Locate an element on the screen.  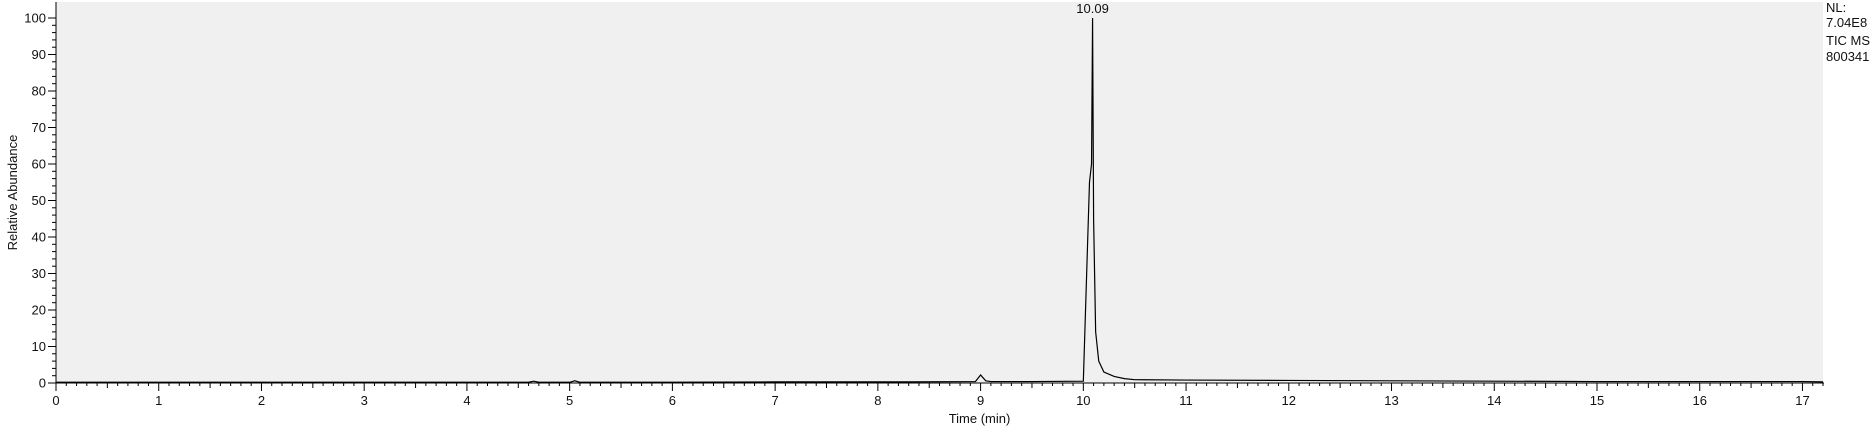
y-tick-labels: 0 10 20 30 40 50 60 70 80 90 100 is located at coordinates (35, 201).